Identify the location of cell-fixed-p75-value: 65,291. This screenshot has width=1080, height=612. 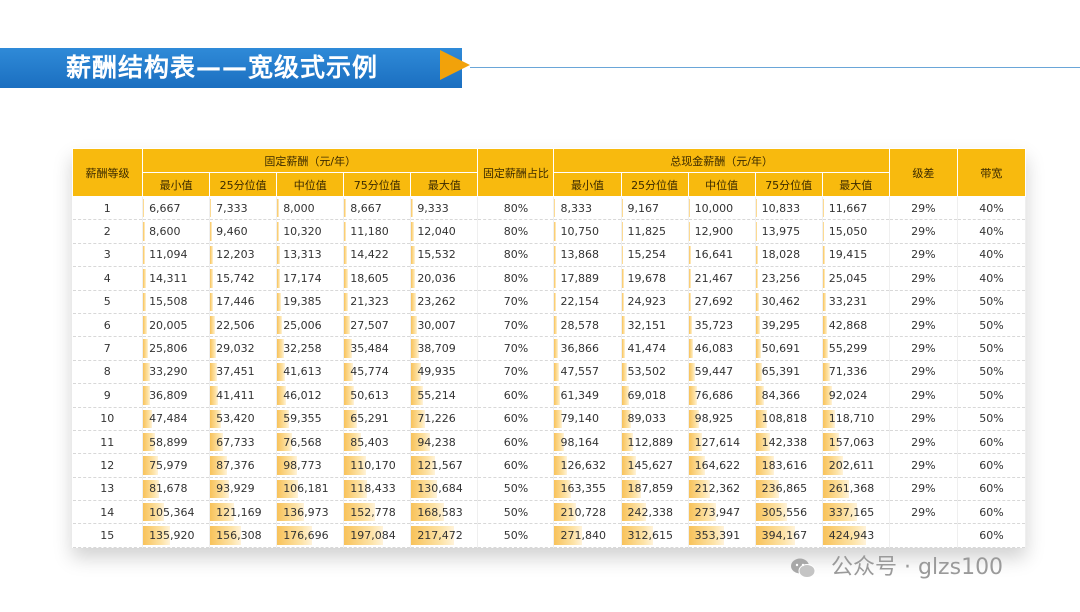
(369, 419).